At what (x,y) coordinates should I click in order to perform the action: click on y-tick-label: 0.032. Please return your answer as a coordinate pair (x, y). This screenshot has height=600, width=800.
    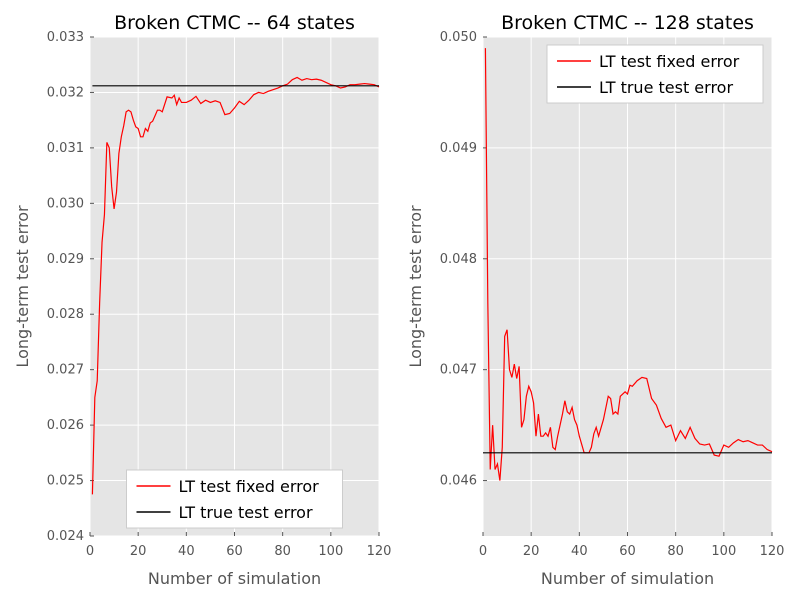
    Looking at the image, I should click on (65, 92).